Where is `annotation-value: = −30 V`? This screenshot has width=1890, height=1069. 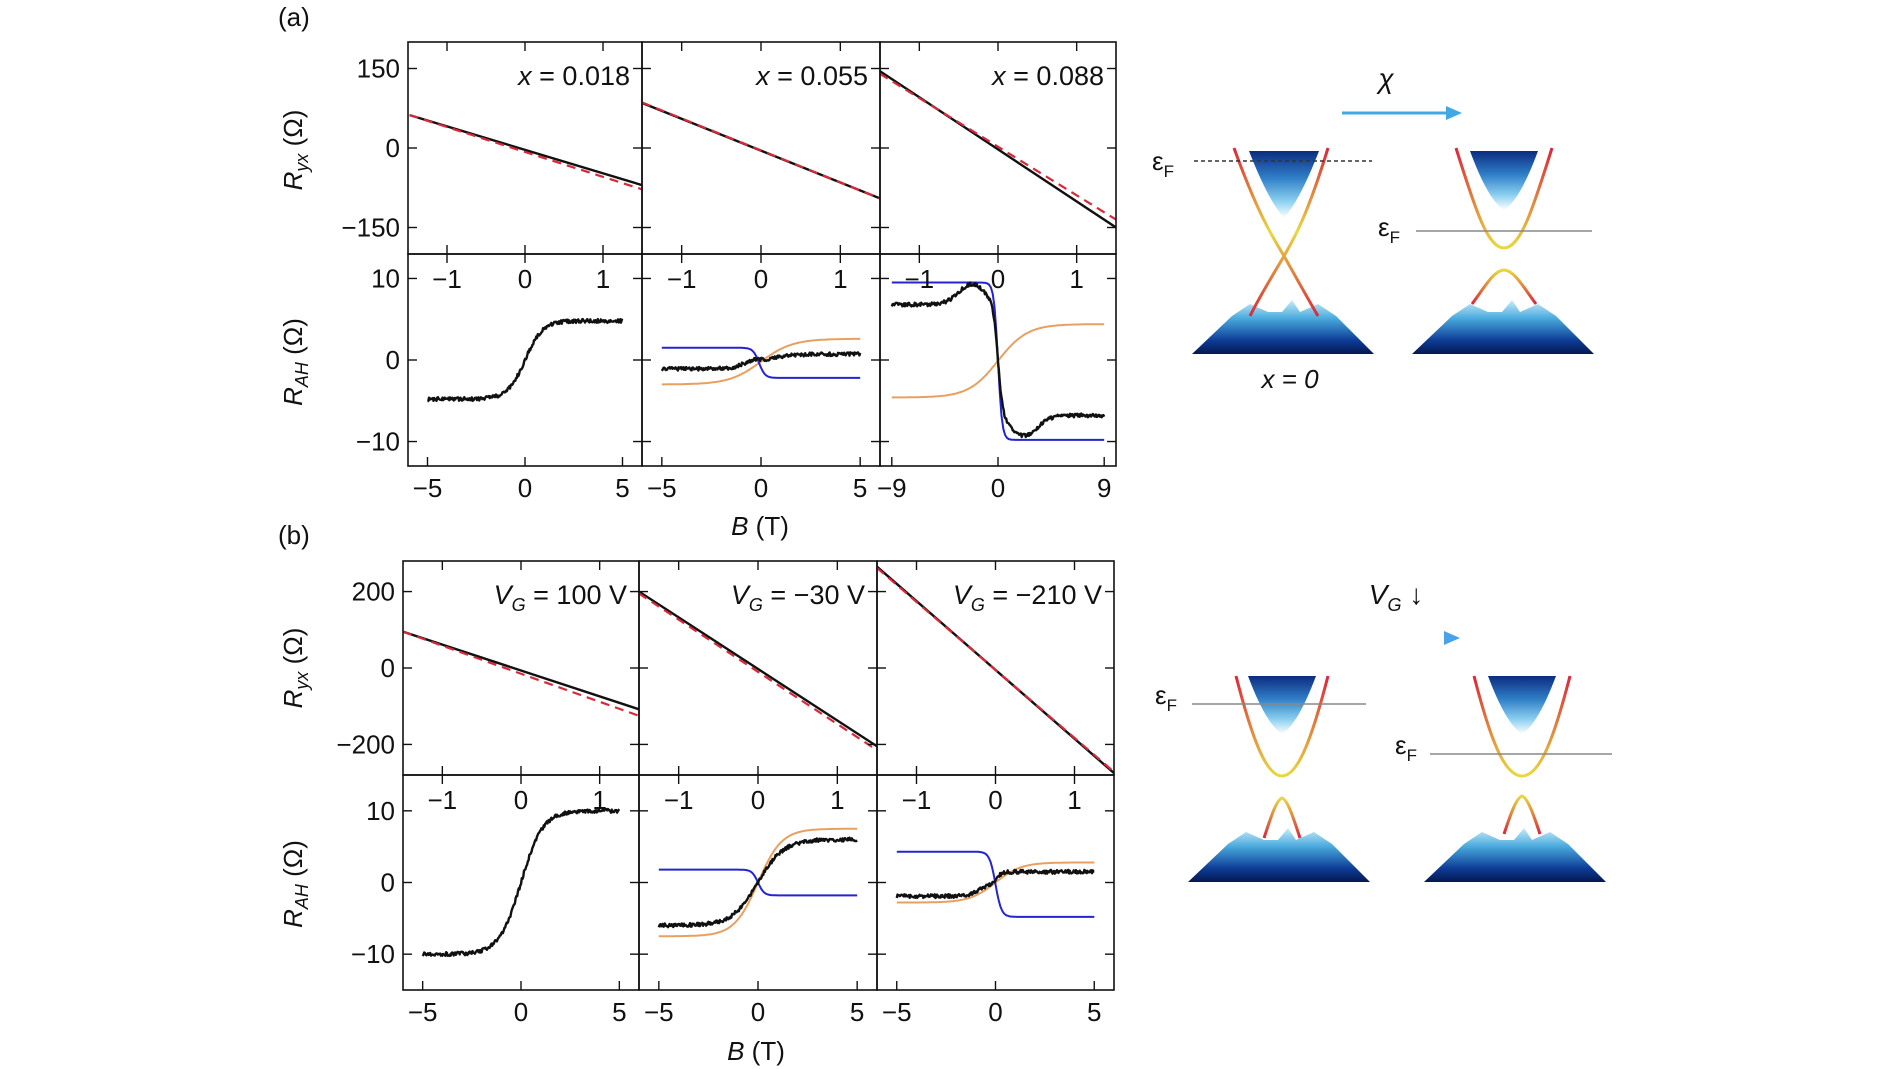 annotation-value: = −30 V is located at coordinates (814, 595).